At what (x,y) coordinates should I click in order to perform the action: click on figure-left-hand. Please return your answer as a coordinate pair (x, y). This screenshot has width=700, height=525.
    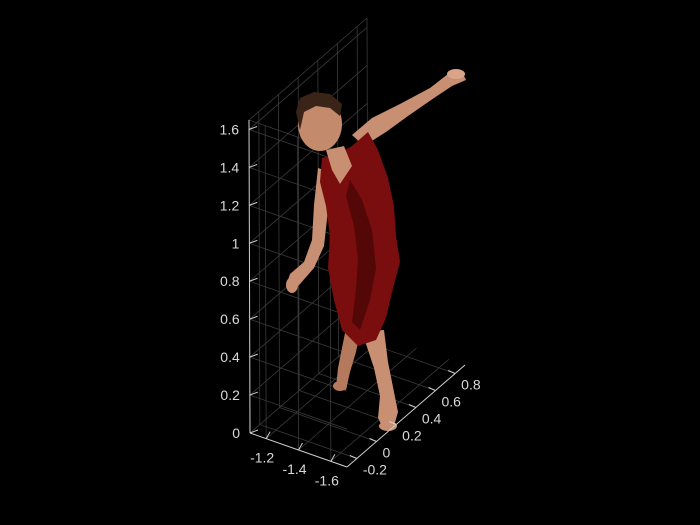
    Looking at the image, I should click on (456, 74).